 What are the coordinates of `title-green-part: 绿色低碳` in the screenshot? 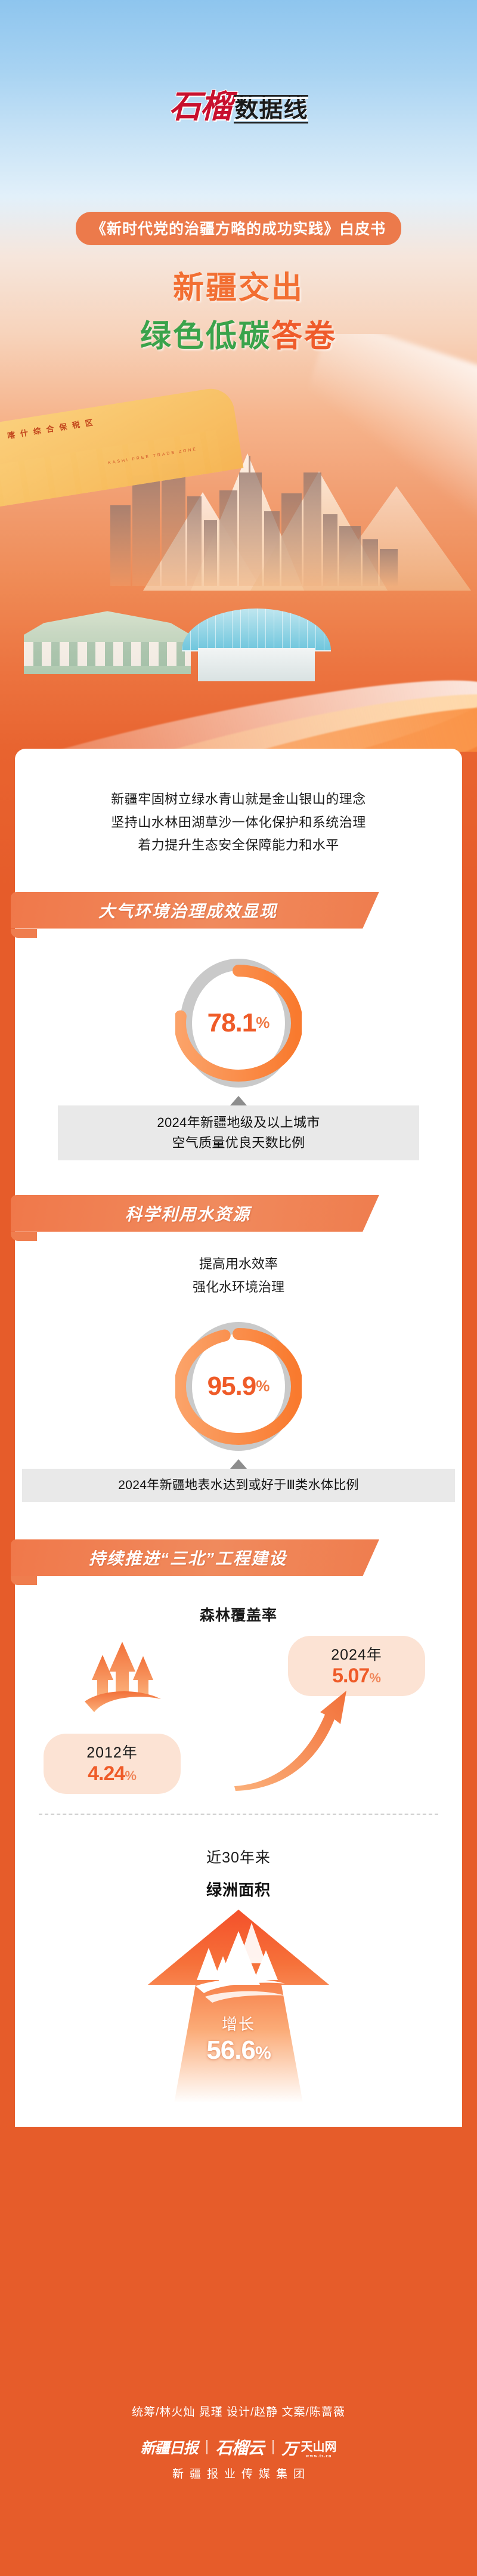 It's located at (205, 337).